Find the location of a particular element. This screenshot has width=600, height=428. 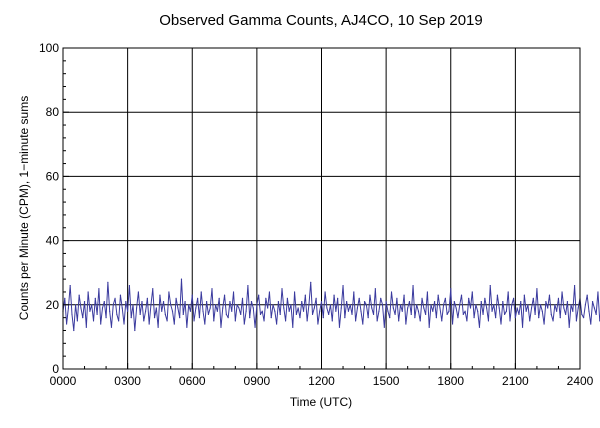

x-tick-label: 2400 is located at coordinates (580, 381).